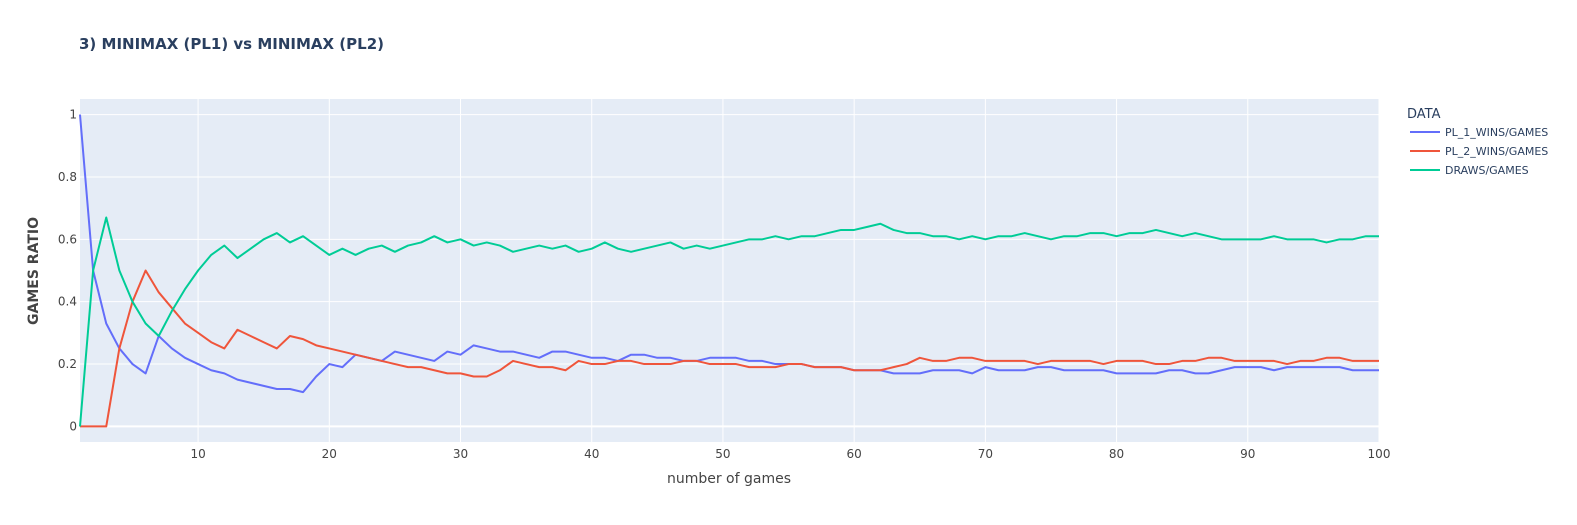 Image resolution: width=1577 pixels, height=525 pixels. I want to click on y-axis-title: GAMES RATIO, so click(34, 271).